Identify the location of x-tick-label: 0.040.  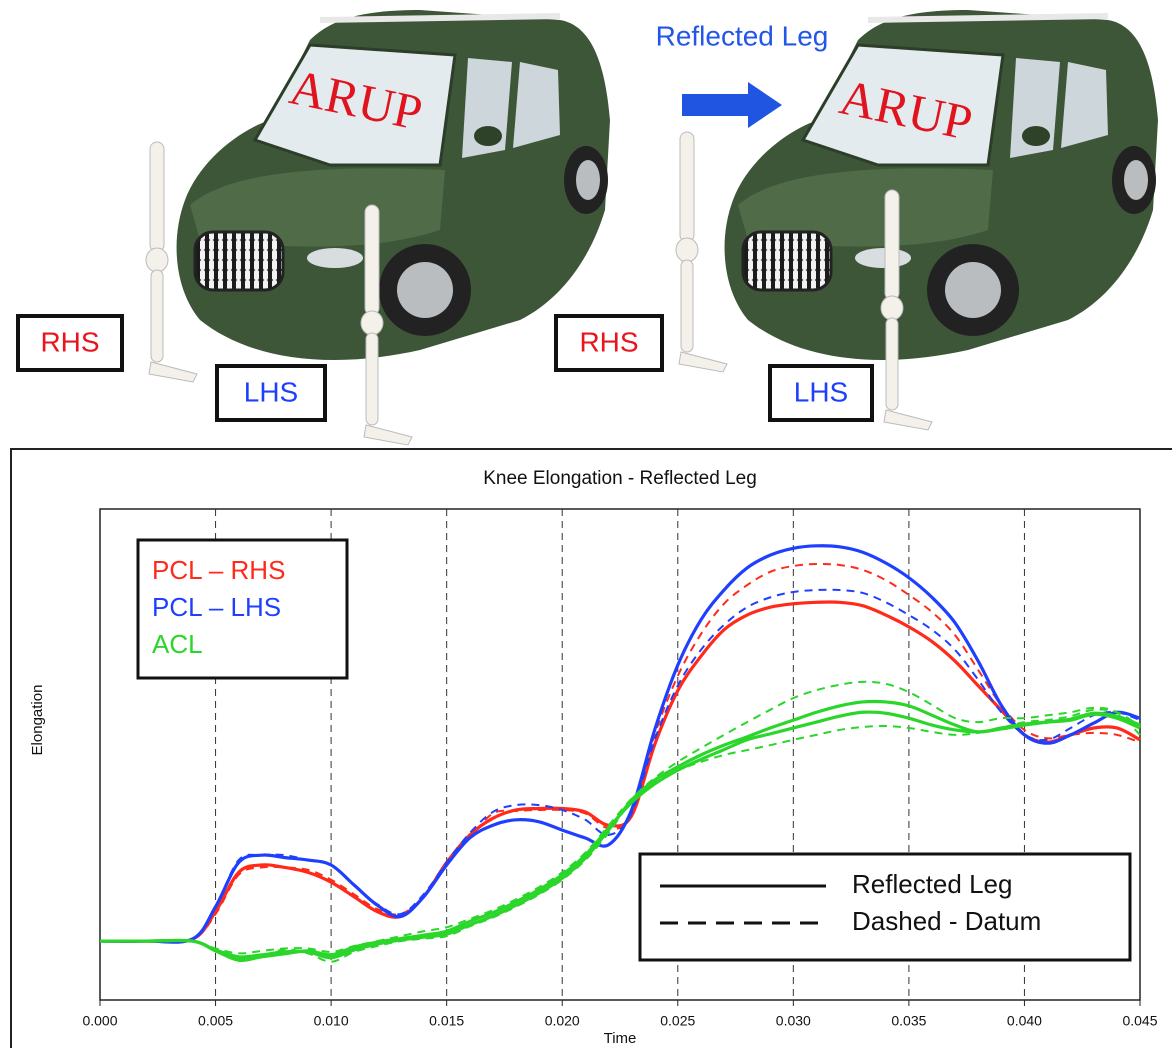
(1024, 1021).